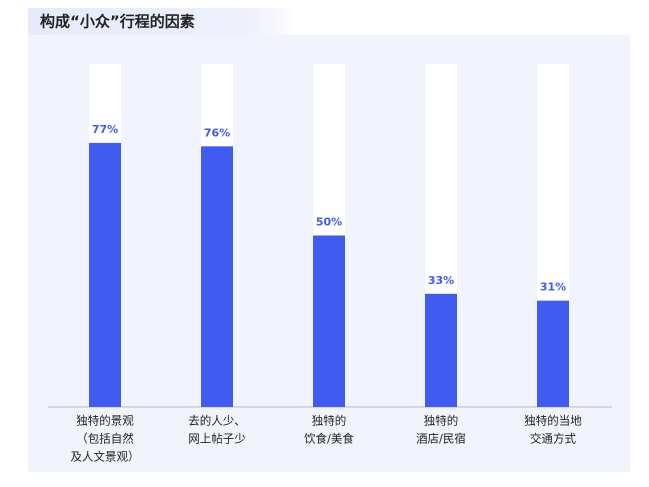 Image resolution: width=649 pixels, height=487 pixels. What do you see at coordinates (553, 287) in the screenshot?
I see `value-label: 31%` at bounding box center [553, 287].